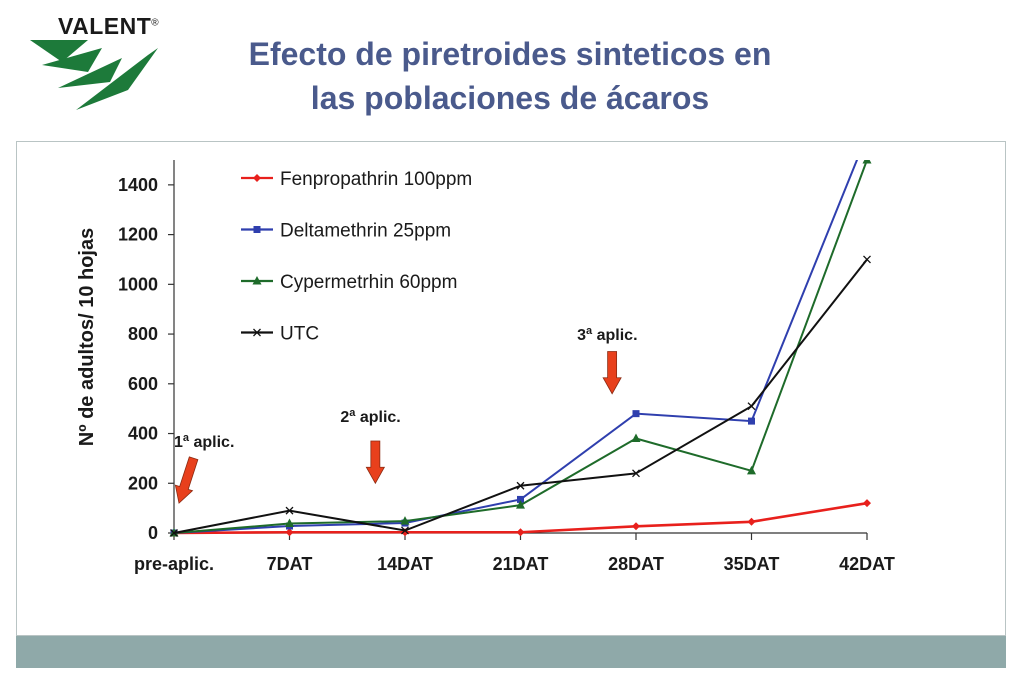  Describe the element at coordinates (138, 185) in the screenshot. I see `y-tick-label: 1400` at that location.